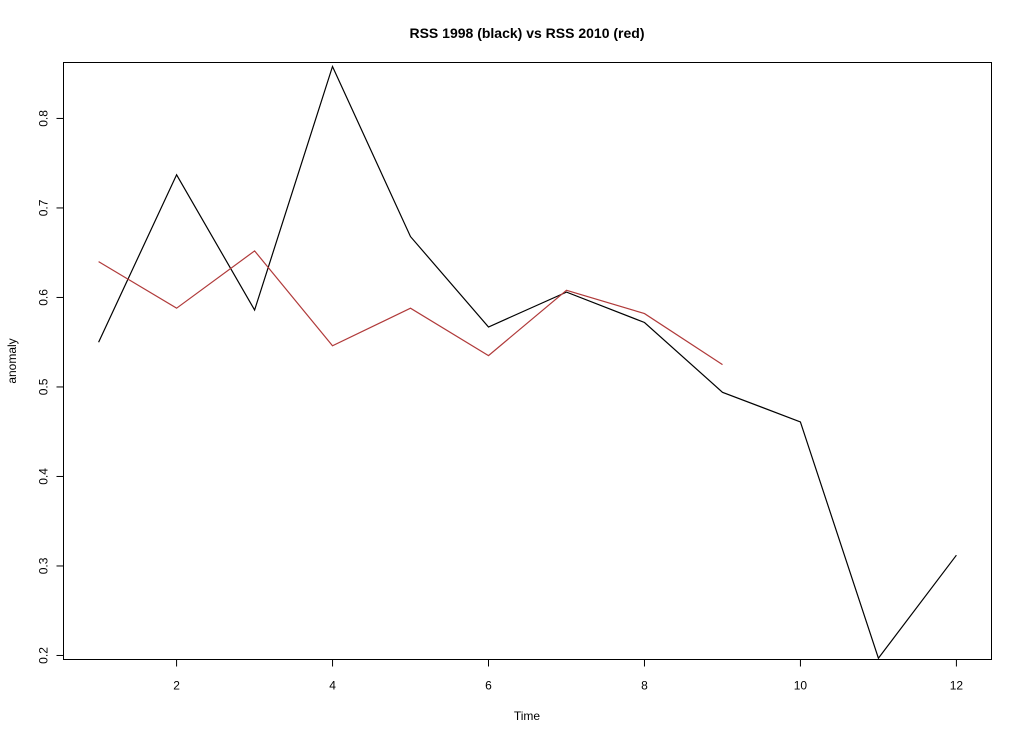  Describe the element at coordinates (44, 476) in the screenshot. I see `y-tick-label: 0.4` at that location.